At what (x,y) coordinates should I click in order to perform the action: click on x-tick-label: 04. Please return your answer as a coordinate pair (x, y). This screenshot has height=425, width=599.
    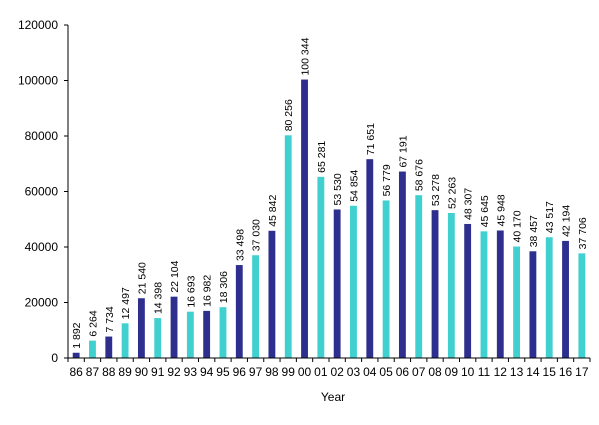
    Looking at the image, I should click on (370, 372).